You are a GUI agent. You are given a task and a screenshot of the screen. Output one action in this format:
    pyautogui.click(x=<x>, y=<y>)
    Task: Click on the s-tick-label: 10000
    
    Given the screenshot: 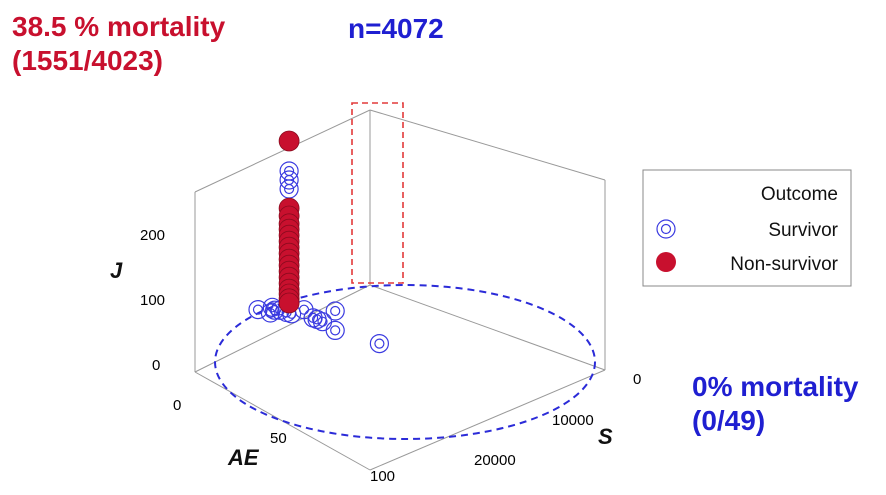 What is the action you would take?
    pyautogui.click(x=573, y=420)
    